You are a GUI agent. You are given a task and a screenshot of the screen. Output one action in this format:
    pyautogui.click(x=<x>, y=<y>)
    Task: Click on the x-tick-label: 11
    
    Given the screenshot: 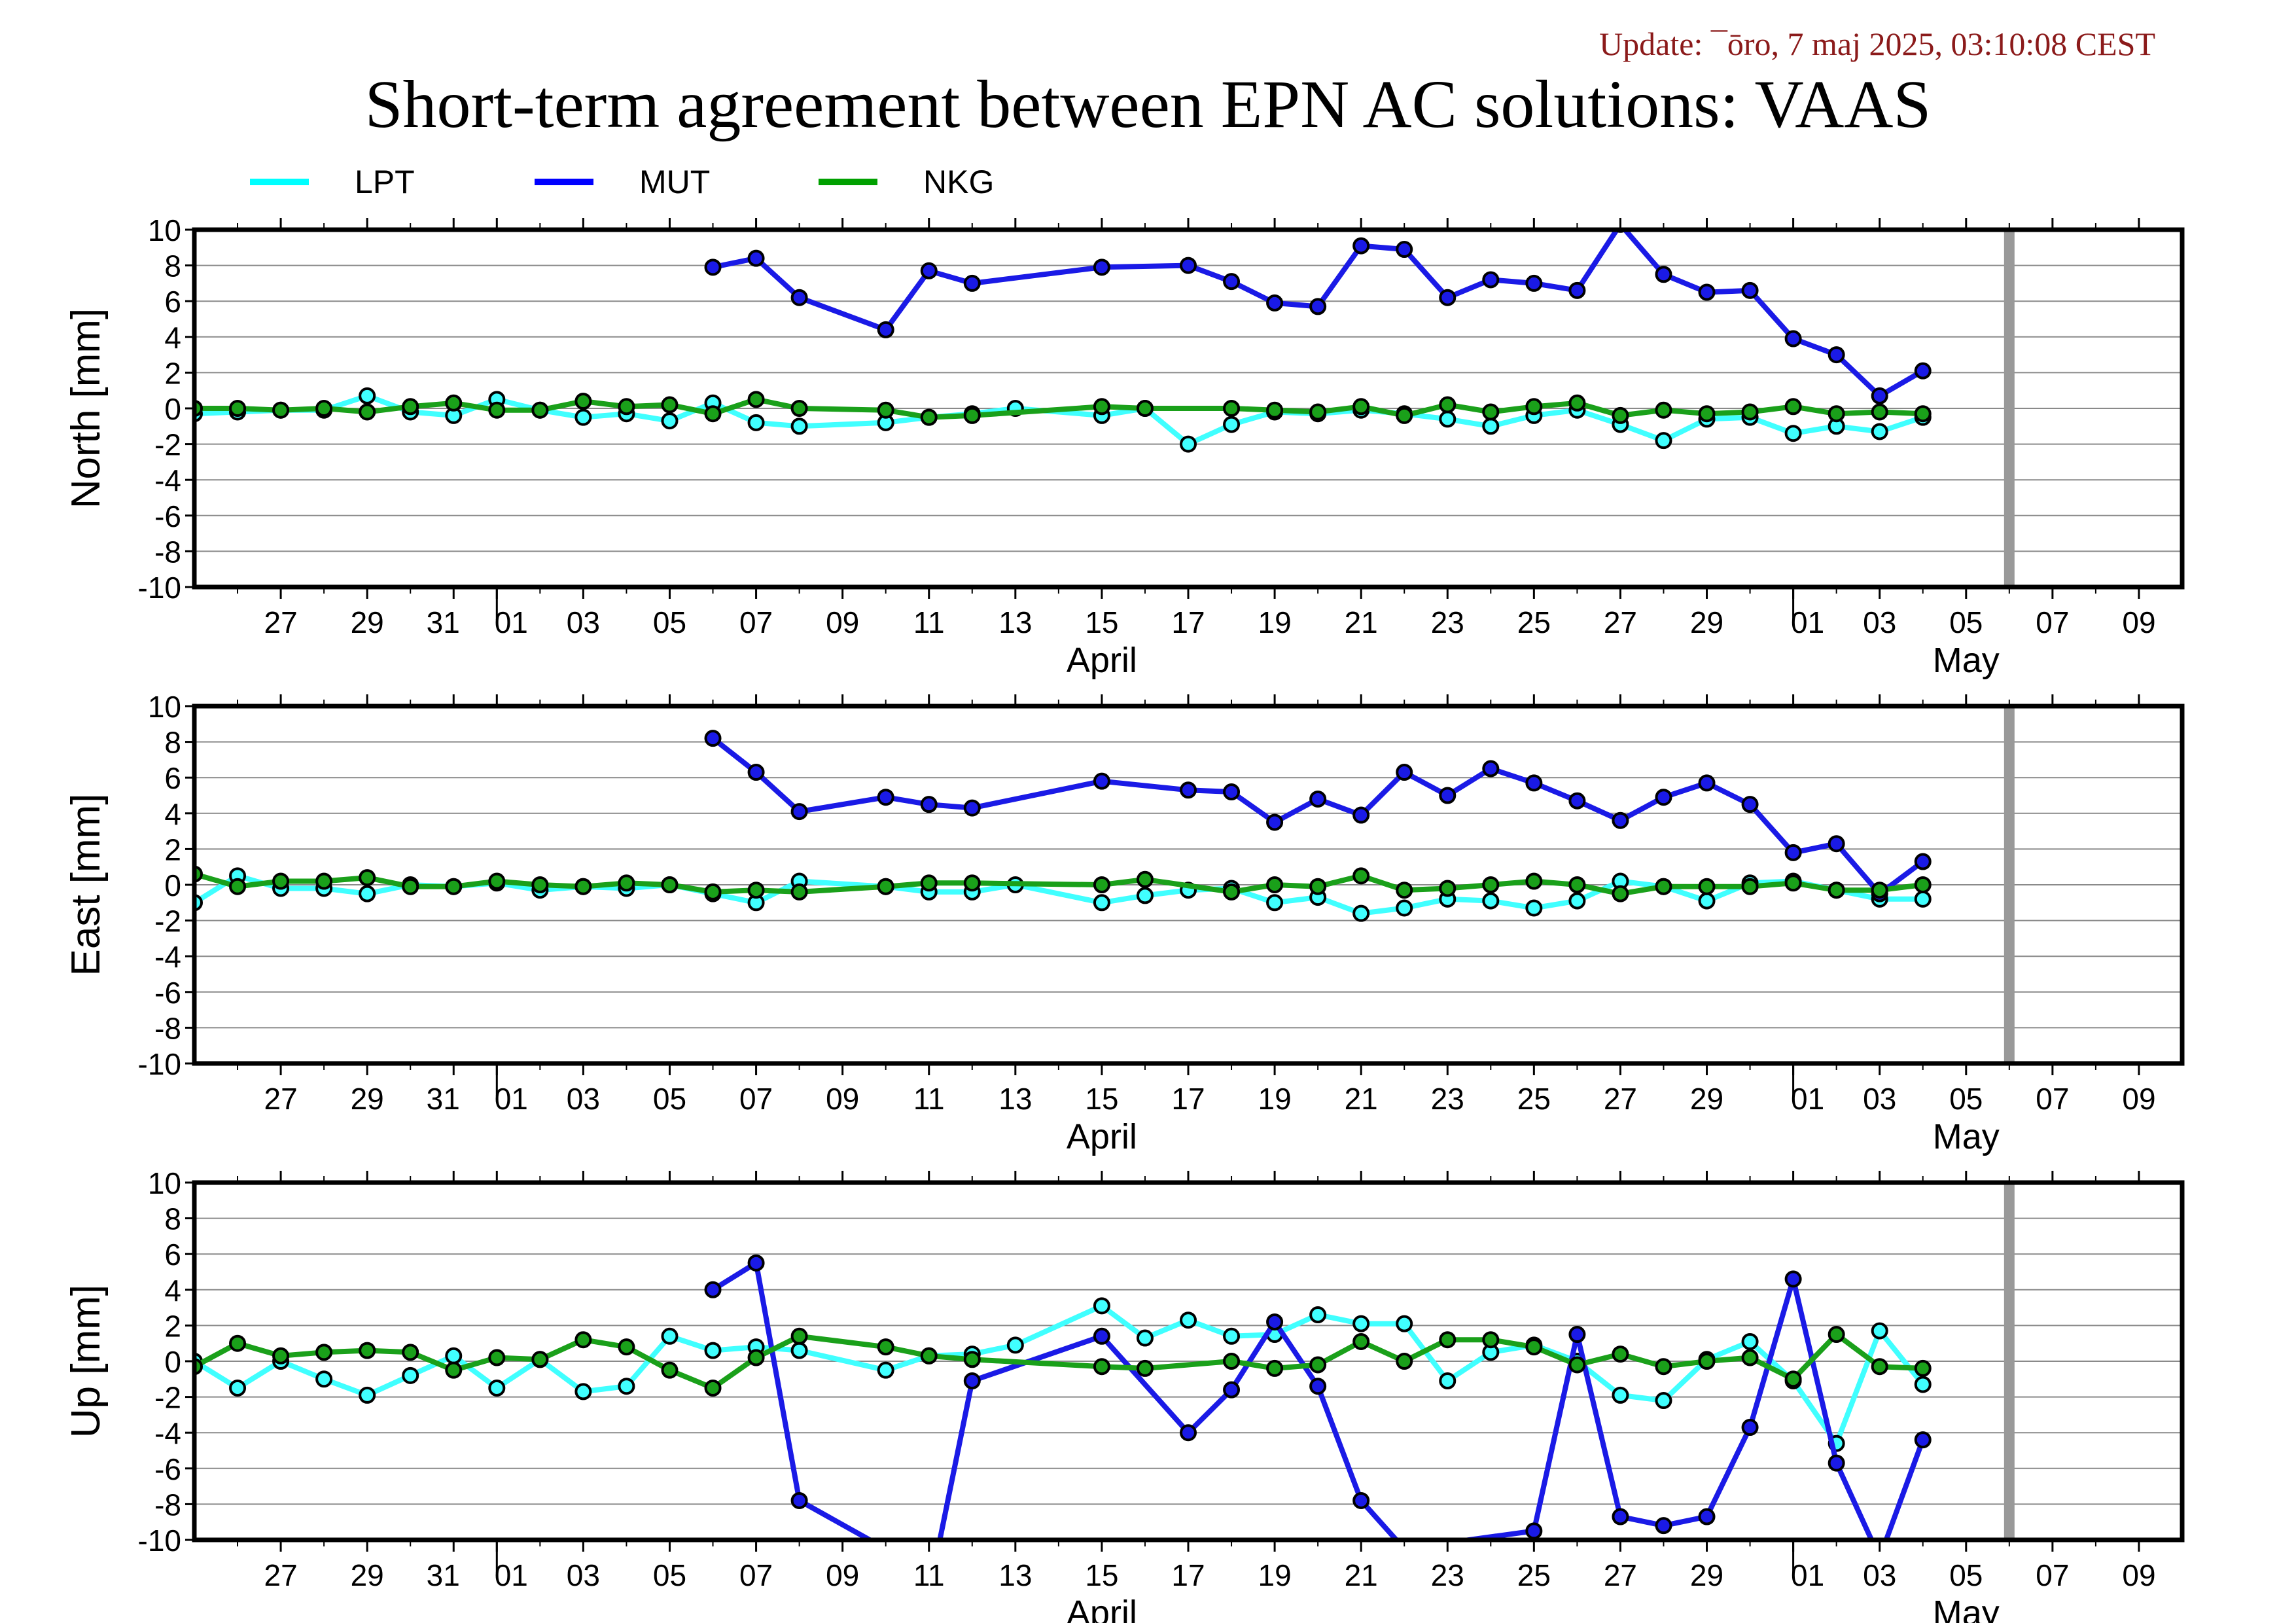 What is the action you would take?
    pyautogui.click(x=929, y=1099)
    